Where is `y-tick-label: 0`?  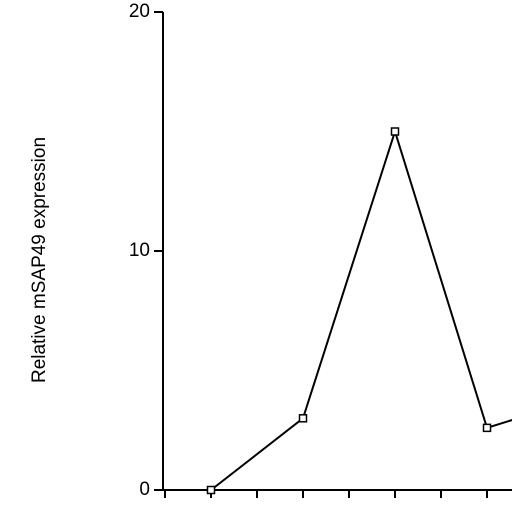 y-tick-label: 0 is located at coordinates (144, 489).